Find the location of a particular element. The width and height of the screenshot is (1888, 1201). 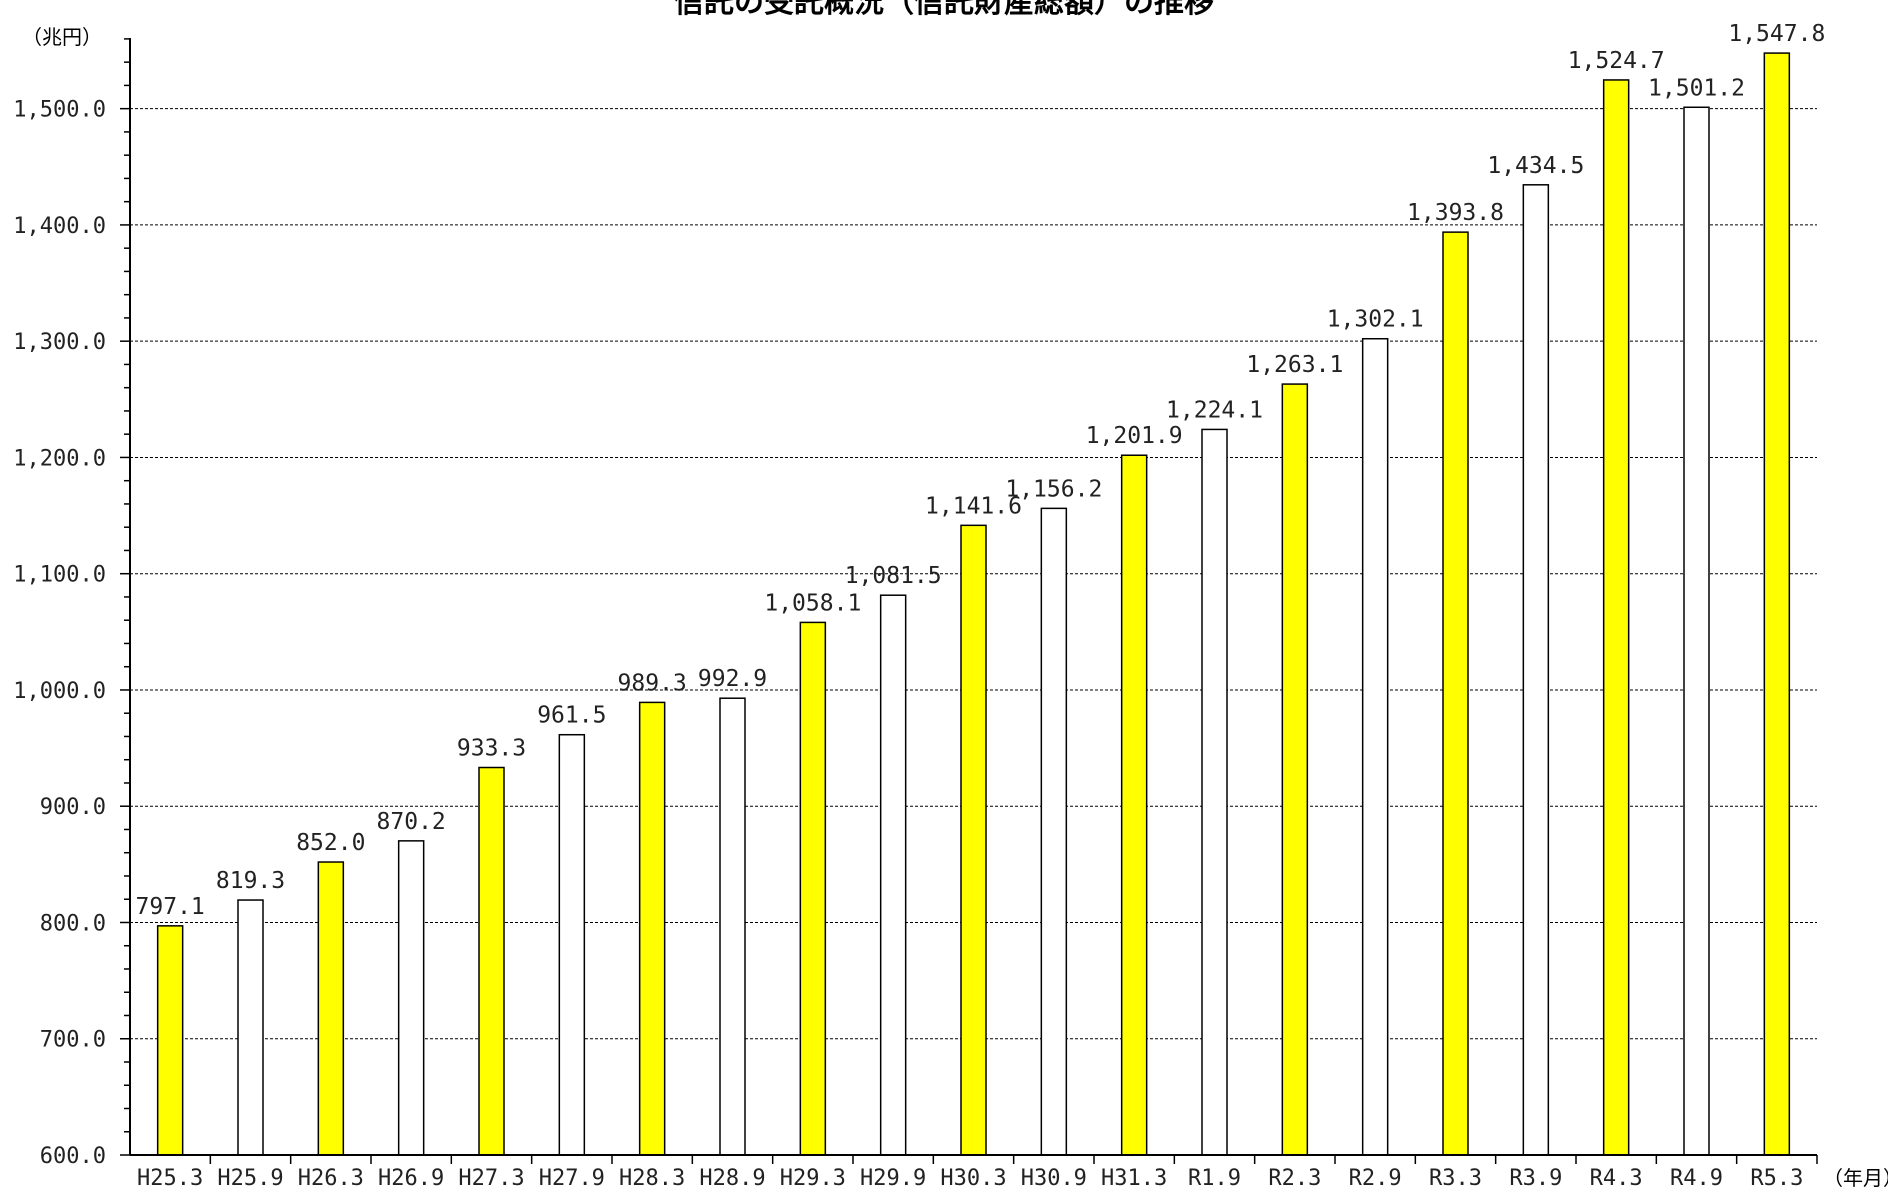

y-tick-label: 600.0 is located at coordinates (73, 1156).